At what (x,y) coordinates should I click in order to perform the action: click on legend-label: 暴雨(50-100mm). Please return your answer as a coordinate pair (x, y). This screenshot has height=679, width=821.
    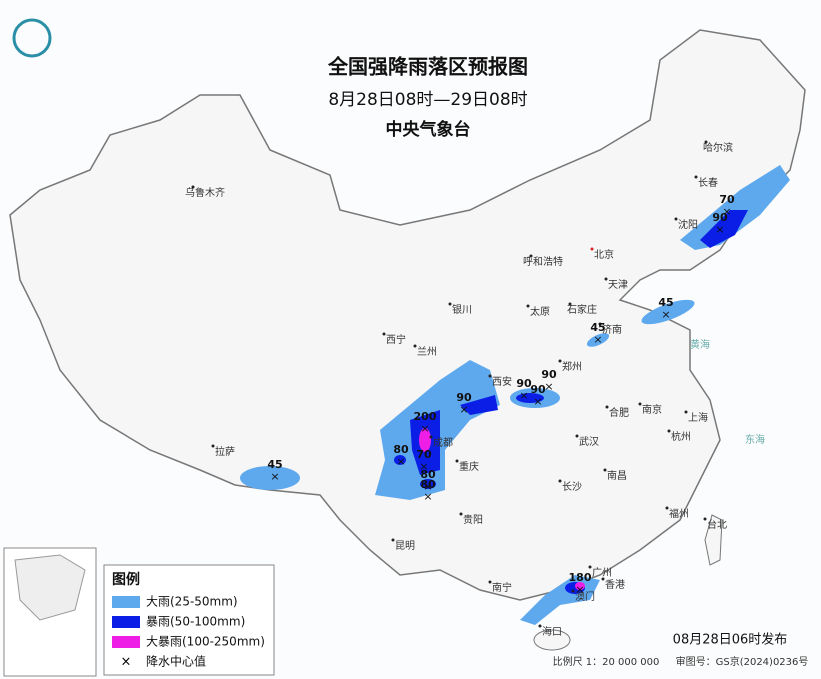
    Looking at the image, I should click on (195, 622).